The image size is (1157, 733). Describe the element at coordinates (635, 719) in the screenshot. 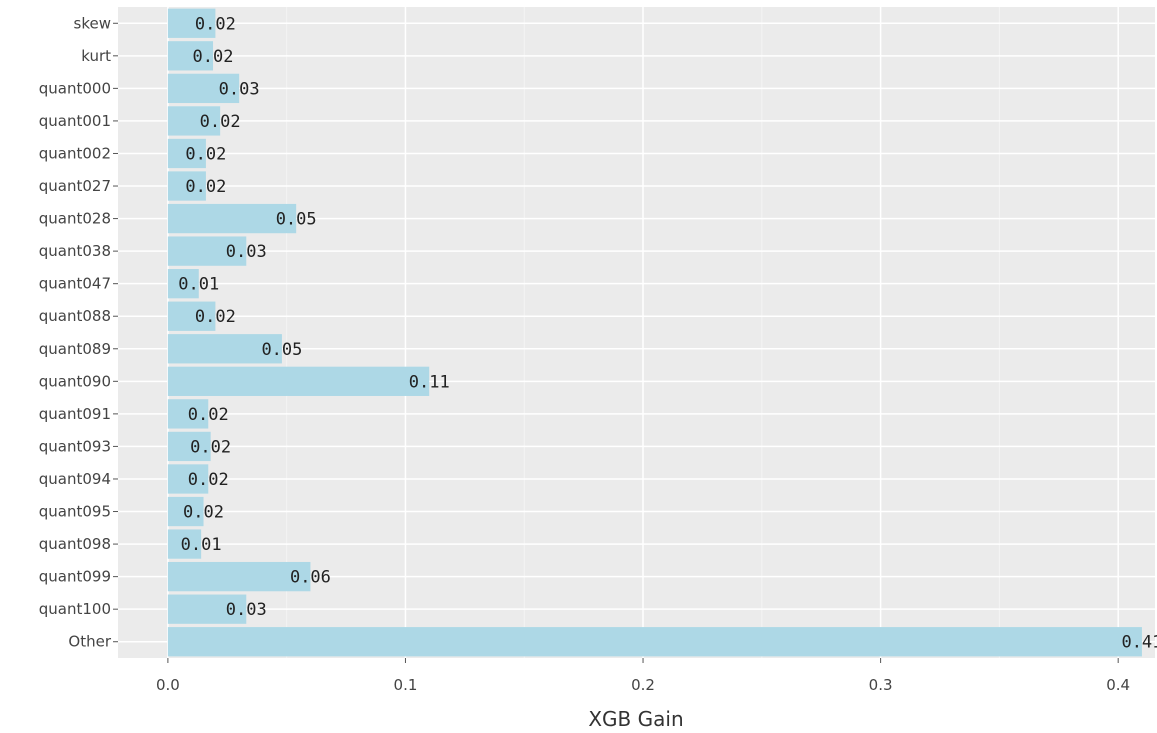

I see `x-axis-title: XGB Gain` at that location.